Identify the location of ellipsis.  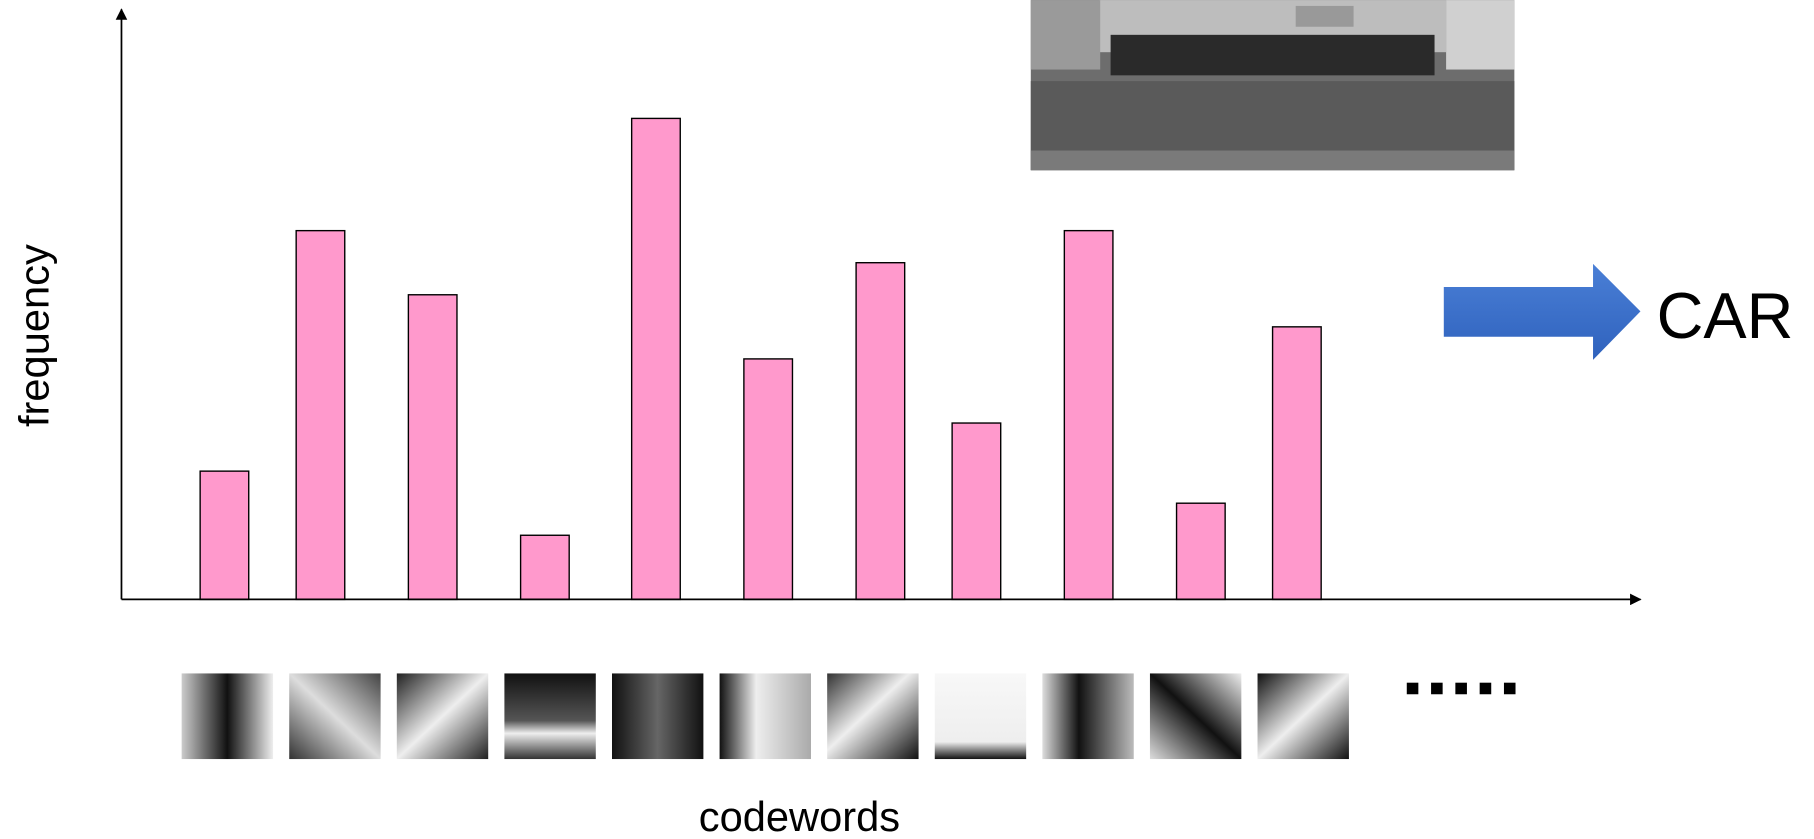
(1461, 688).